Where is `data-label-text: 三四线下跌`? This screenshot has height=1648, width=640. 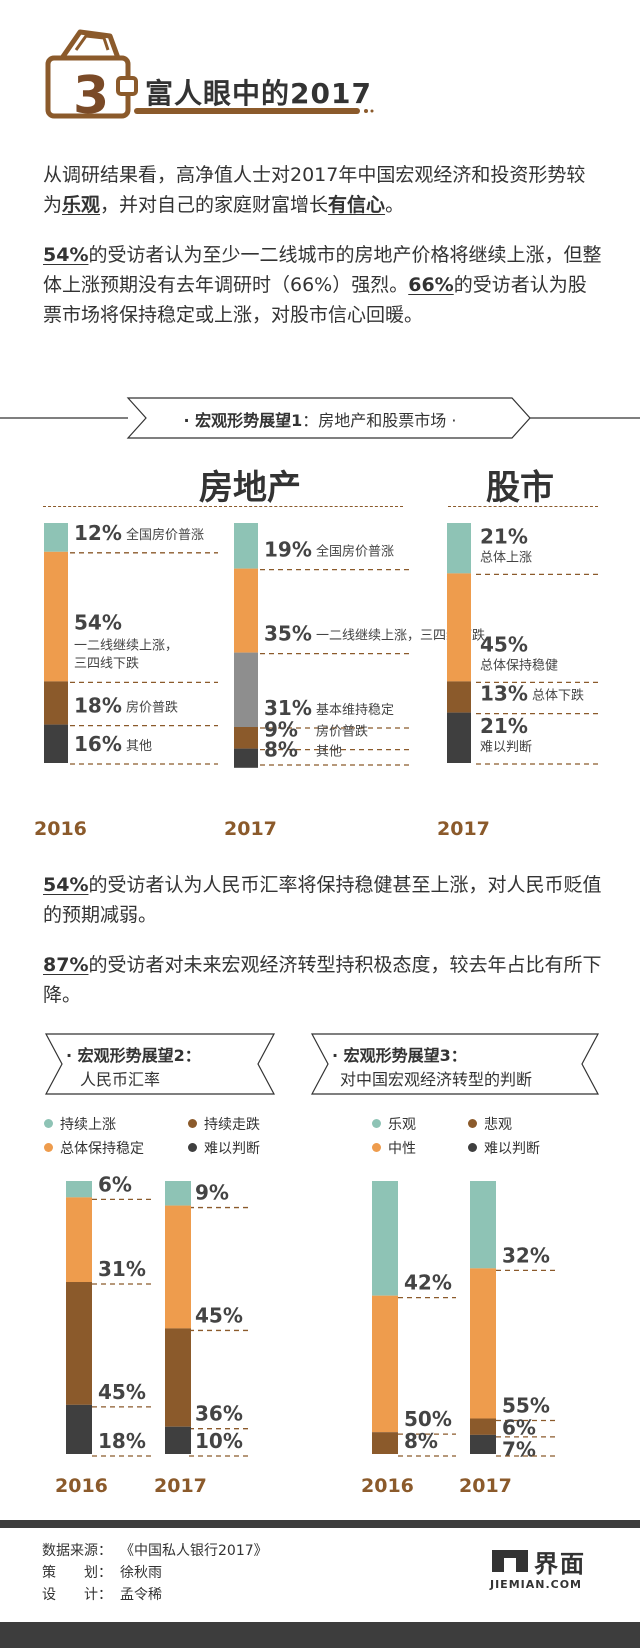 data-label-text: 三四线下跌 is located at coordinates (106, 663).